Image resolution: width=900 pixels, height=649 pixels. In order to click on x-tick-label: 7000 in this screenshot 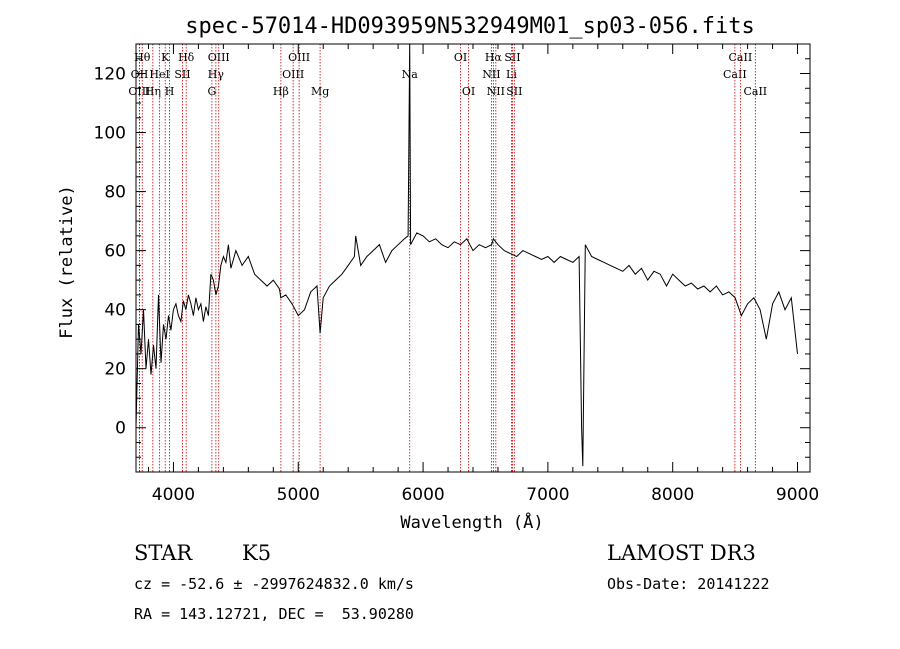, I will do `click(547, 495)`.